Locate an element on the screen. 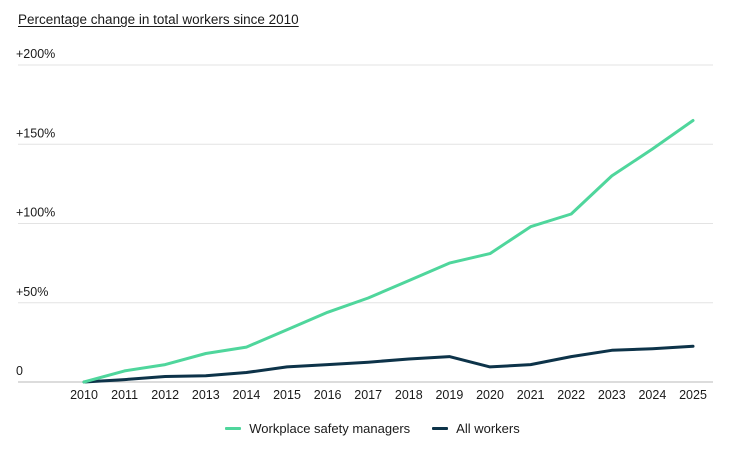  x-tick-label: 2010 is located at coordinates (84, 395).